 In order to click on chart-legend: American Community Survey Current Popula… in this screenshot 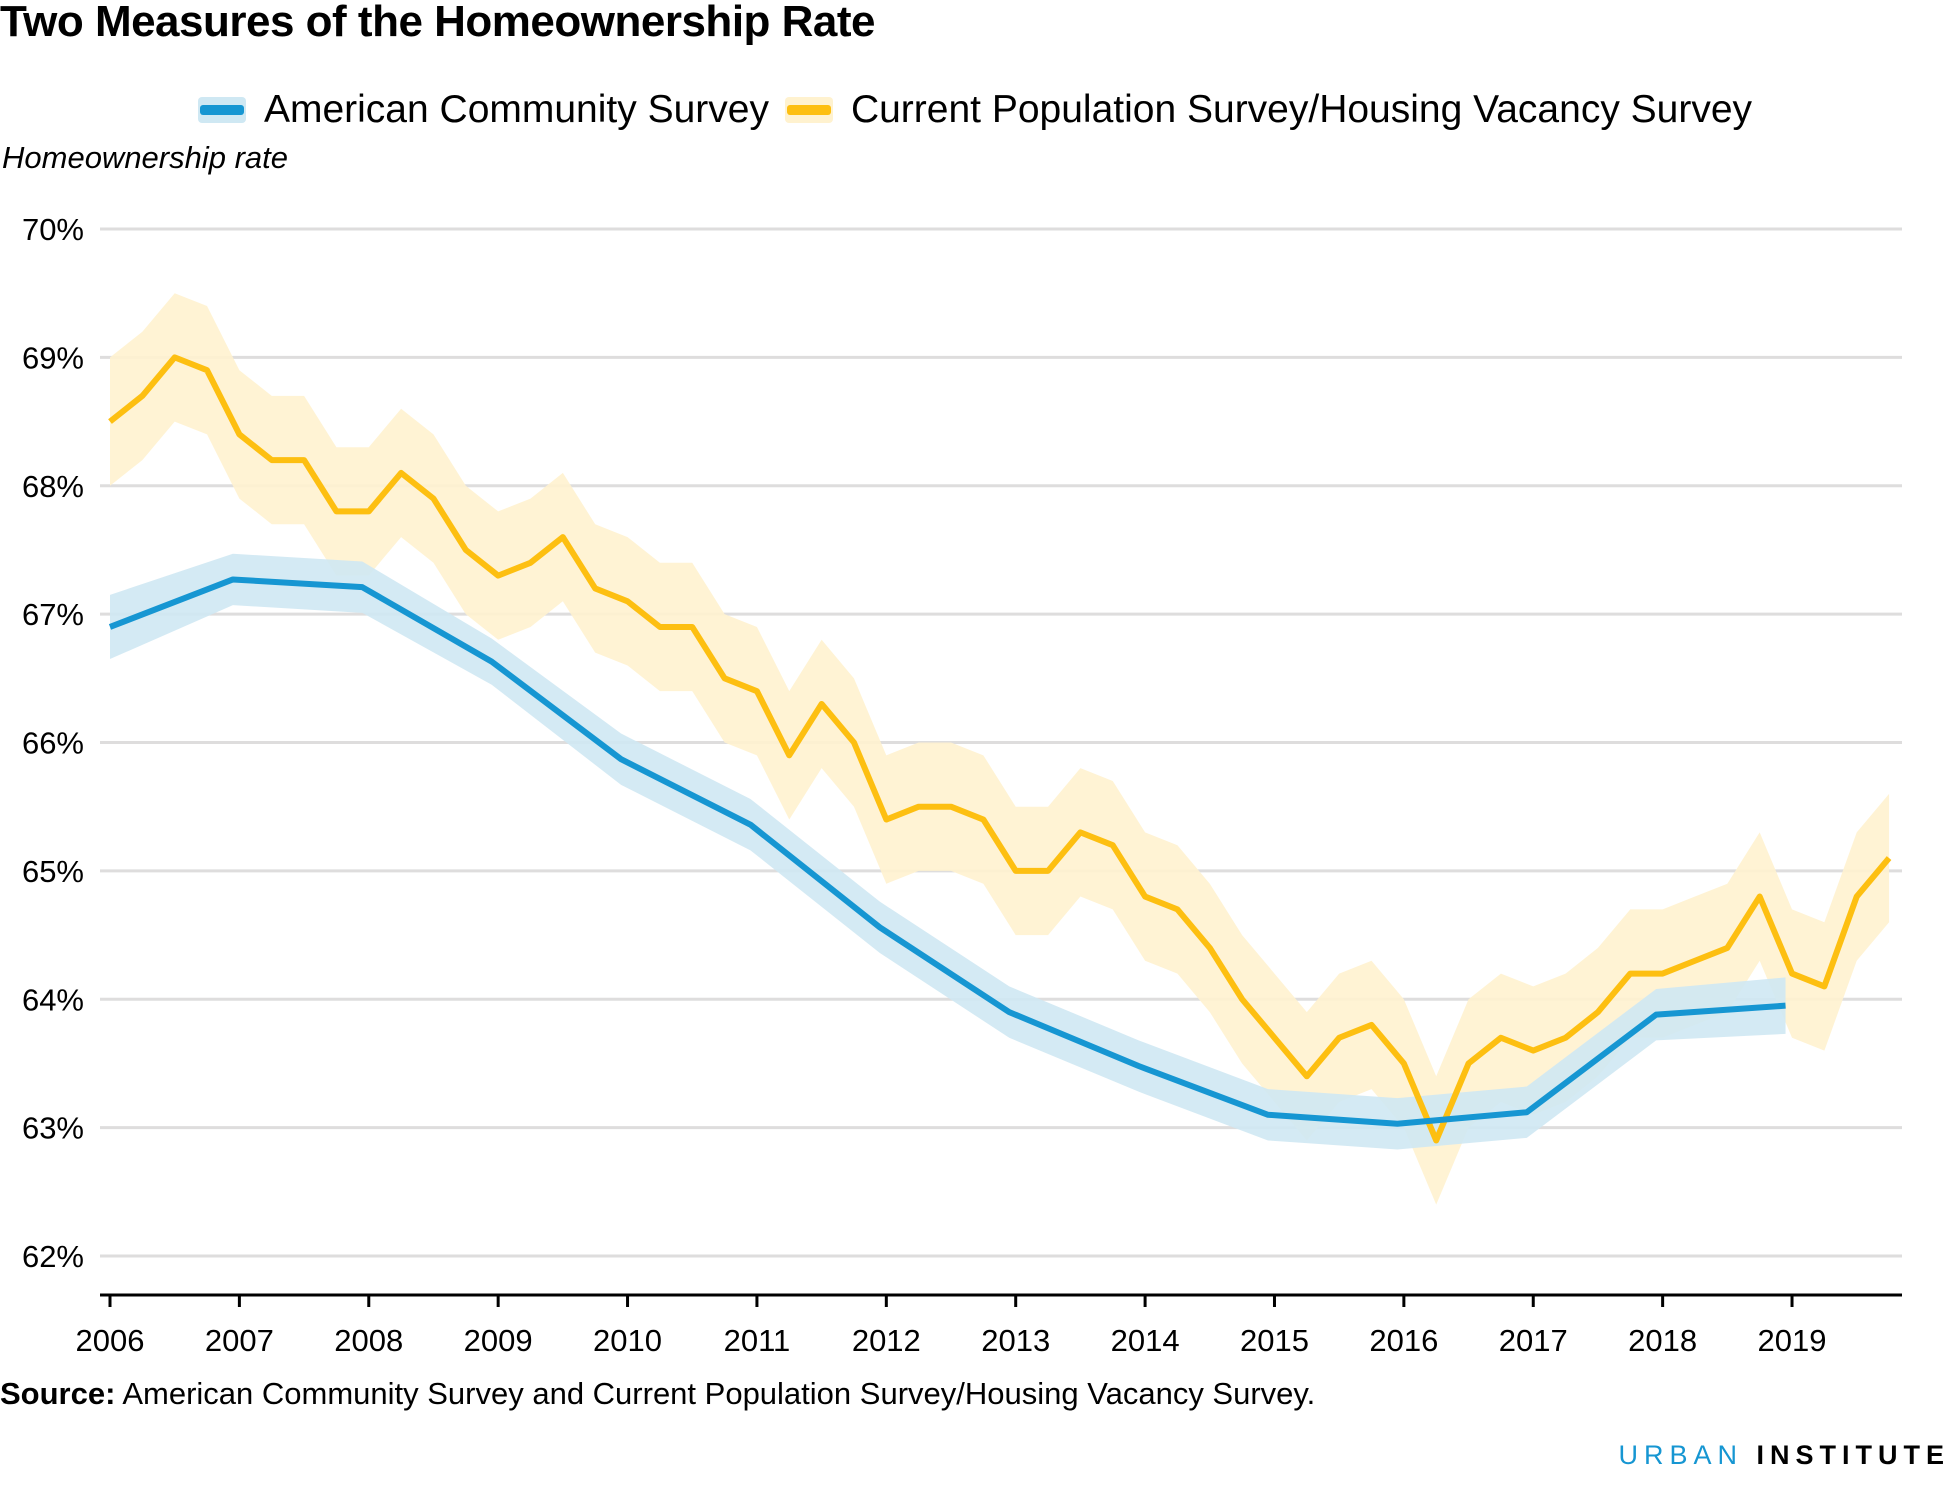, I will do `click(975, 110)`.